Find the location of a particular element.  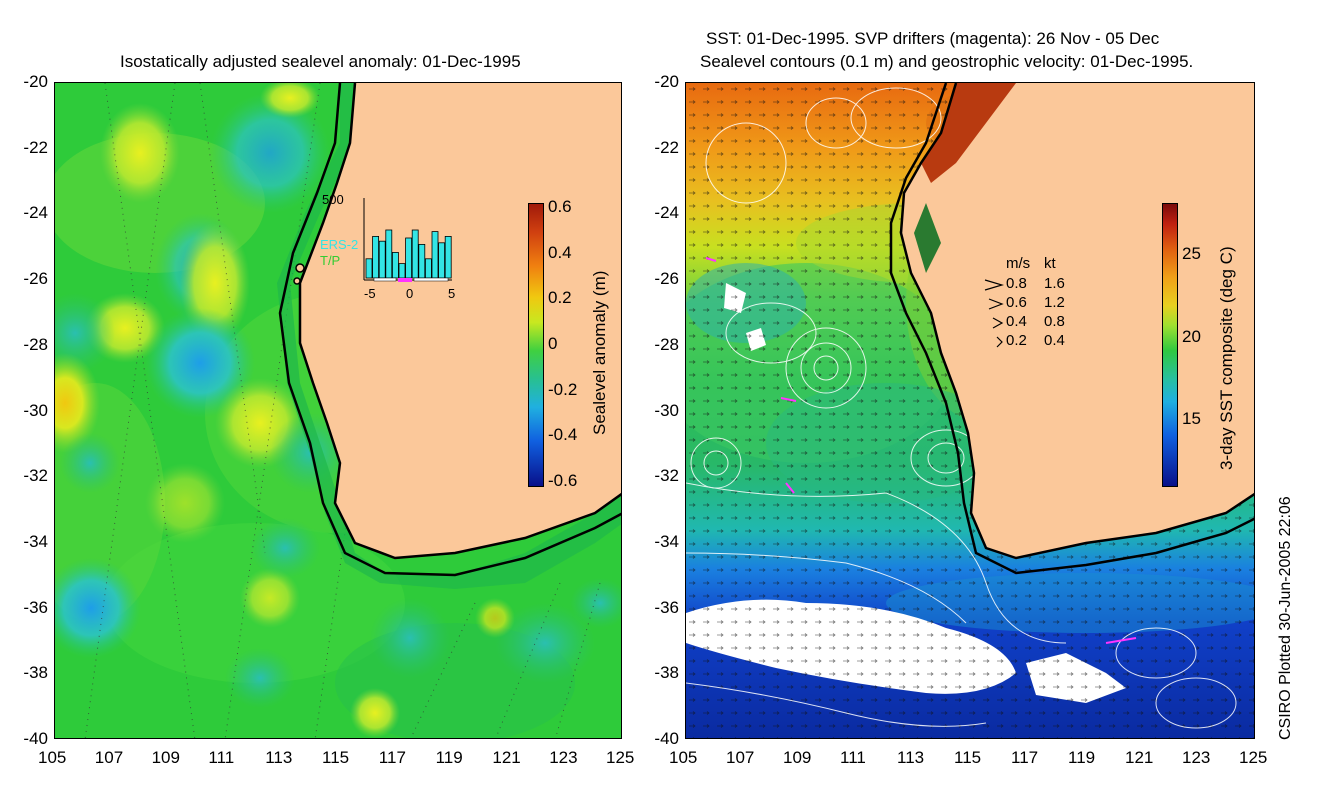

right-xtick: 105 is located at coordinates (683, 757).